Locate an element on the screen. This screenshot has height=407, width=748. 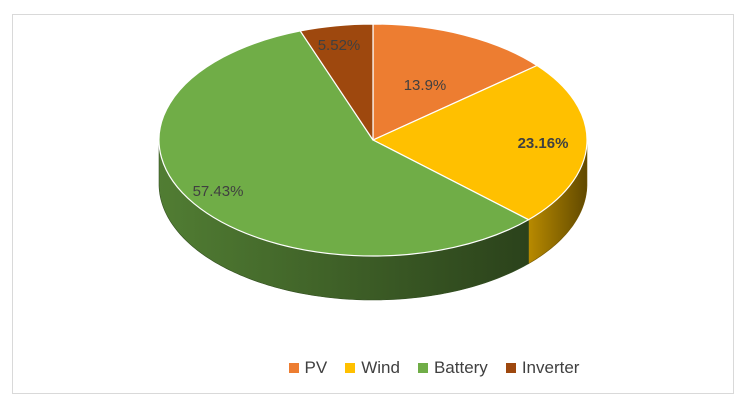
data-label-inverter: 5.52% is located at coordinates (339, 45).